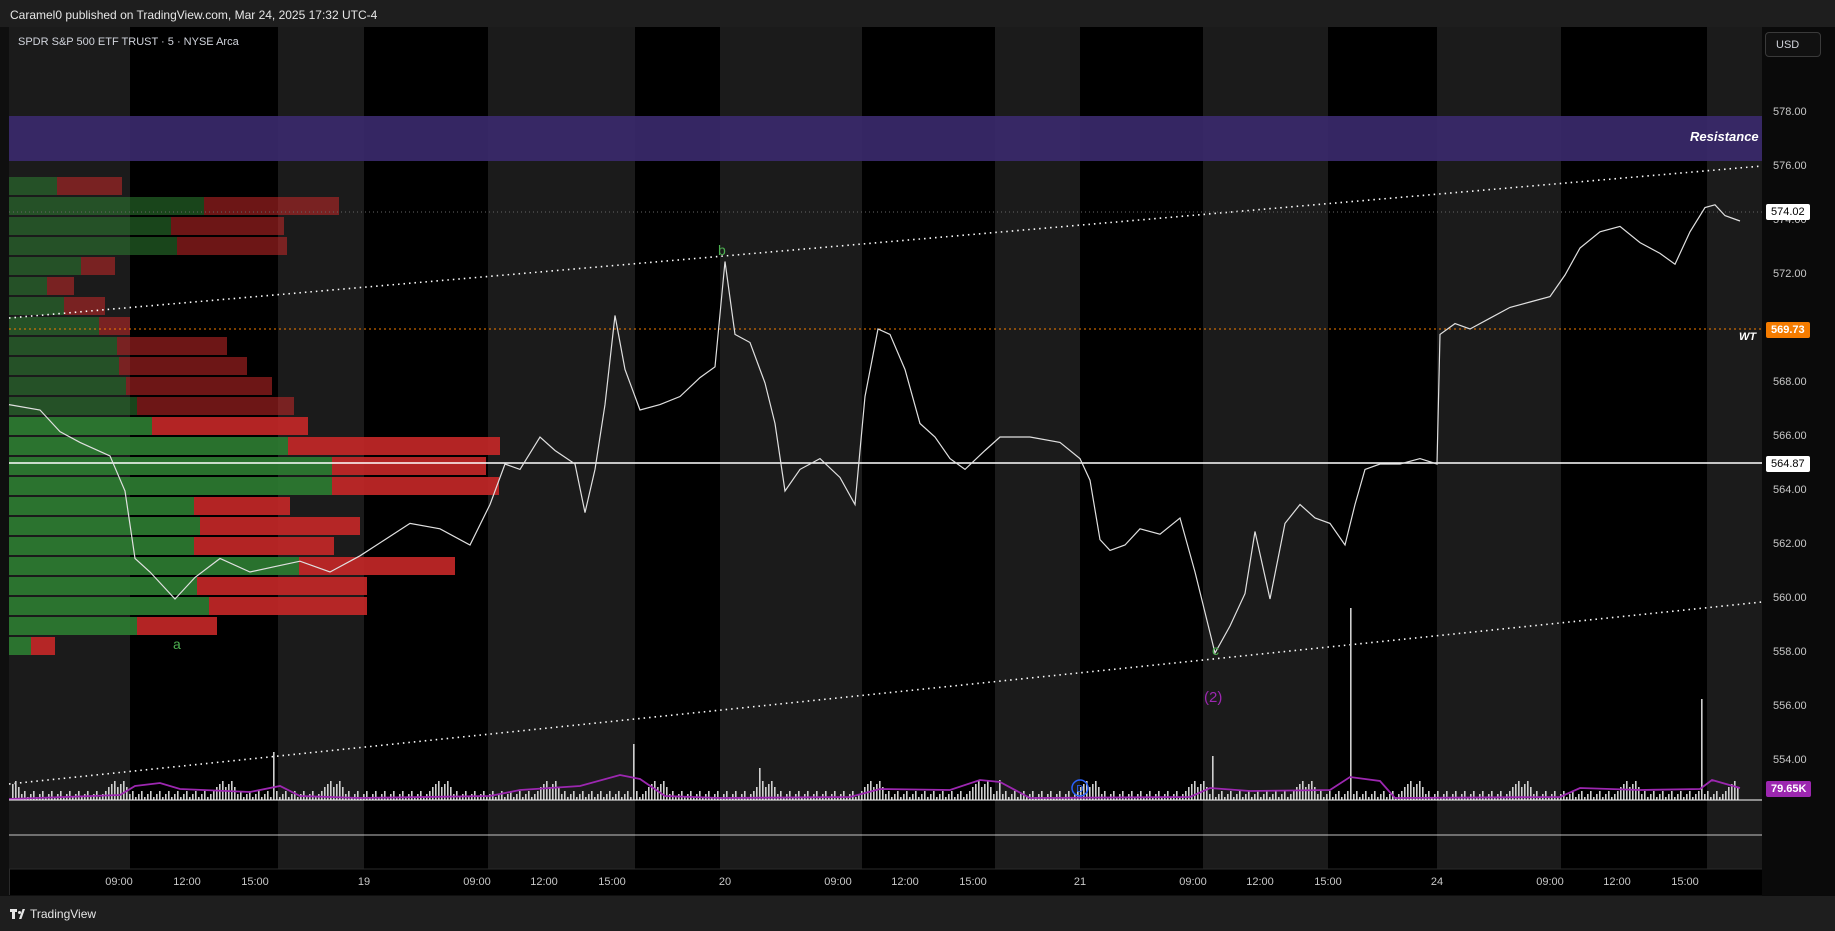 Image resolution: width=1835 pixels, height=931 pixels. Describe the element at coordinates (1550, 882) in the screenshot. I see `time-tick-label: 09:00` at that location.